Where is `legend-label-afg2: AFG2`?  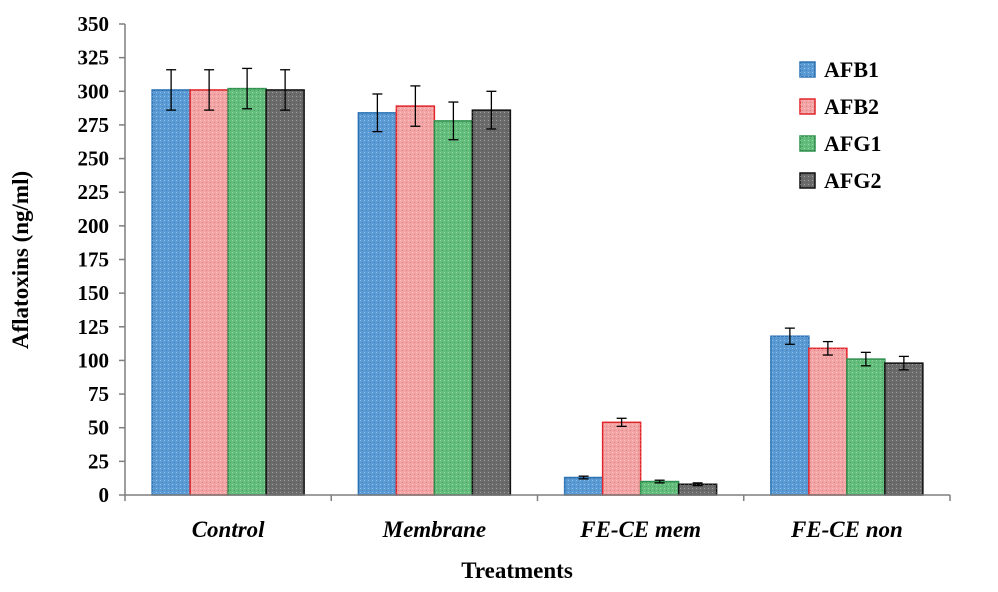
legend-label-afg2: AFG2 is located at coordinates (852, 180).